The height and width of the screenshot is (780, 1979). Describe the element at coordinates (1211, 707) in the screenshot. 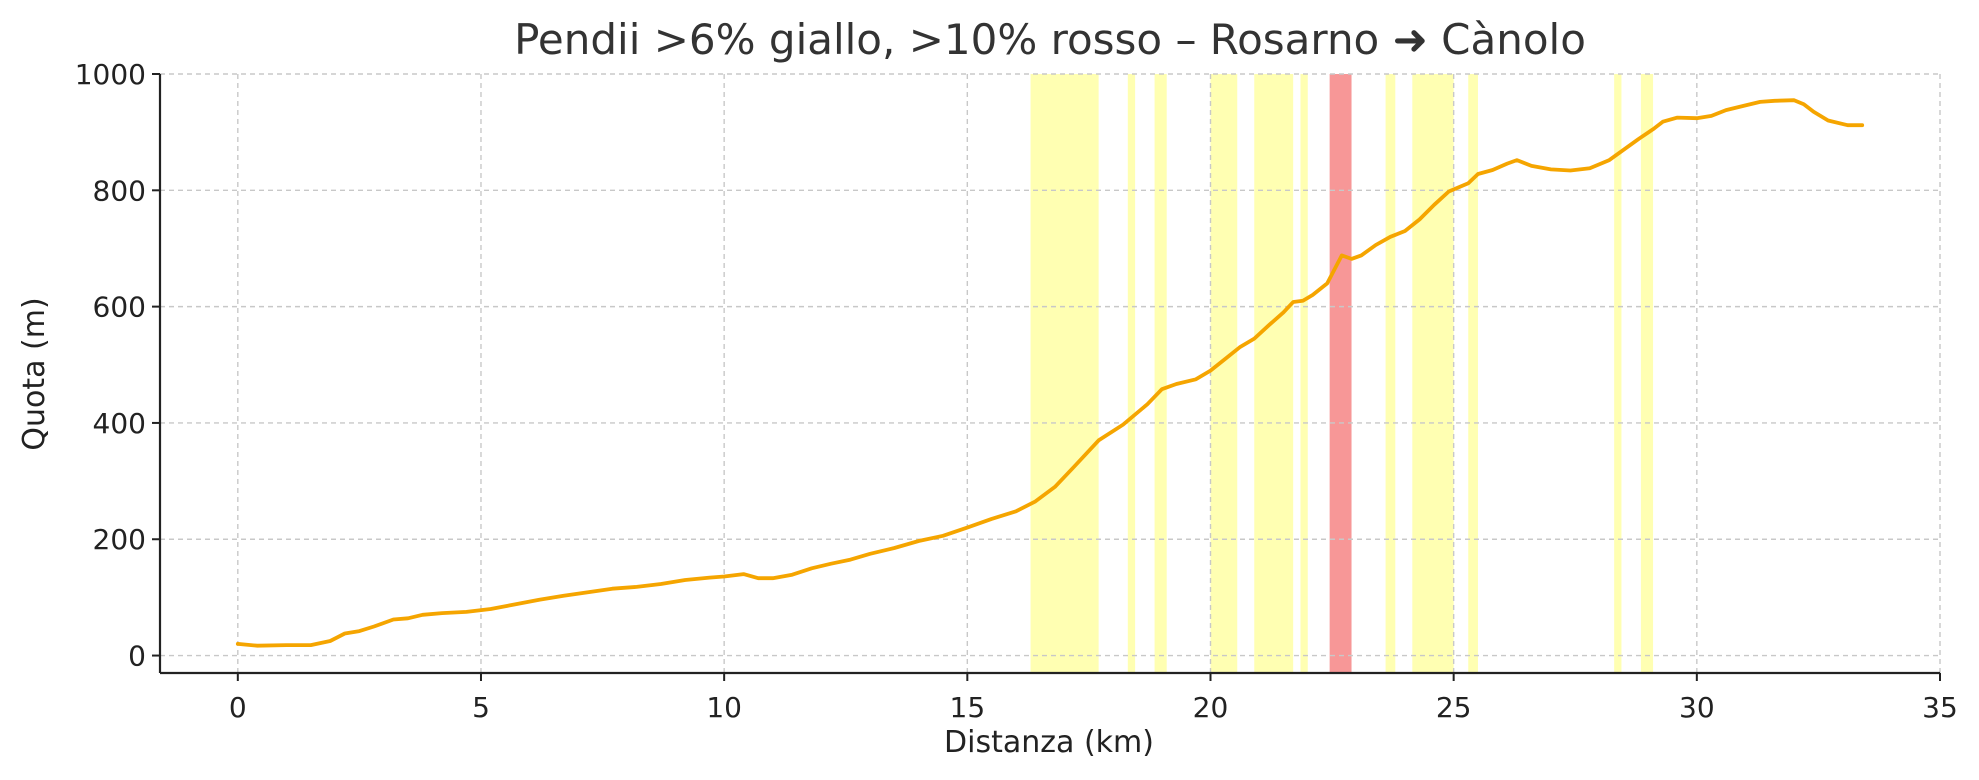

I see `x-tick-label: 20` at that location.